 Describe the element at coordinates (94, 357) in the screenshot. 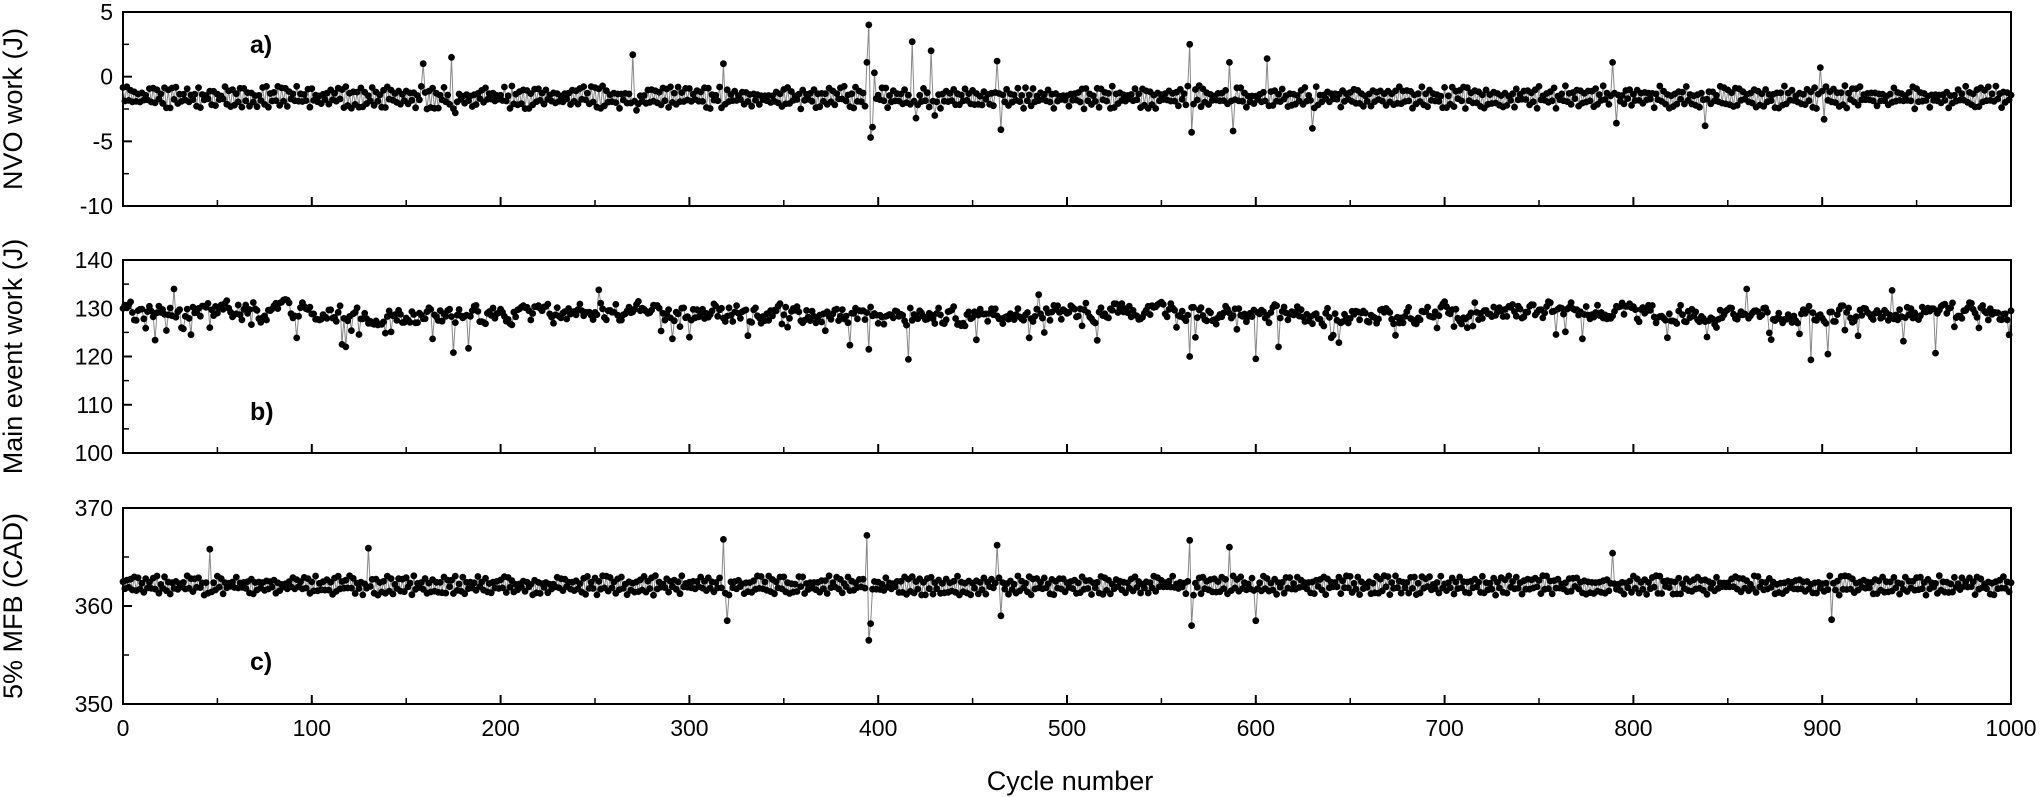

I see `y-tick-label: 120` at that location.